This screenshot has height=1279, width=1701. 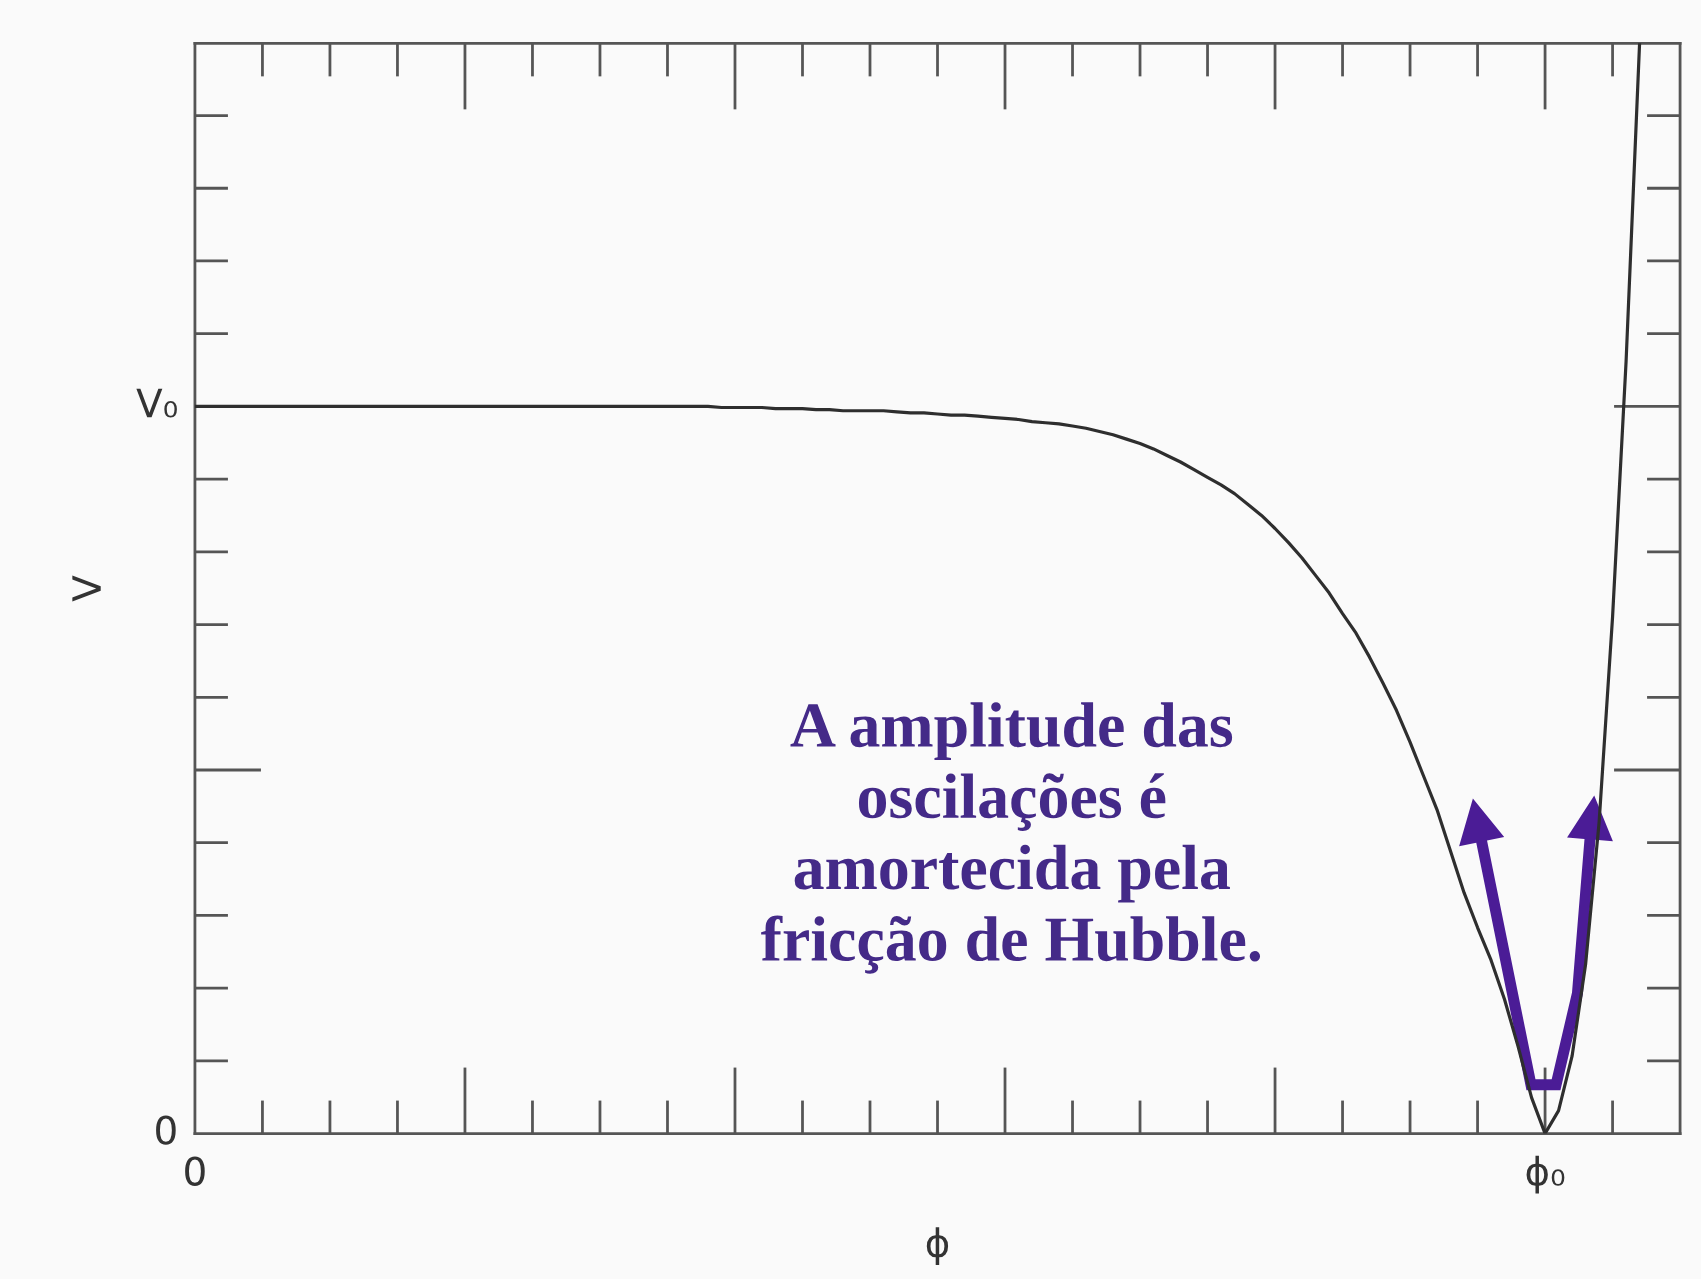 I want to click on x-axis-title: ϕ, so click(x=937, y=1246).